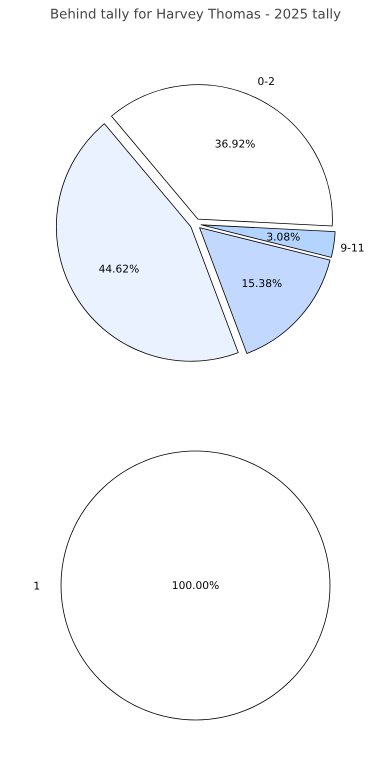  What do you see at coordinates (352, 248) in the screenshot?
I see `slice-label: 9-11` at bounding box center [352, 248].